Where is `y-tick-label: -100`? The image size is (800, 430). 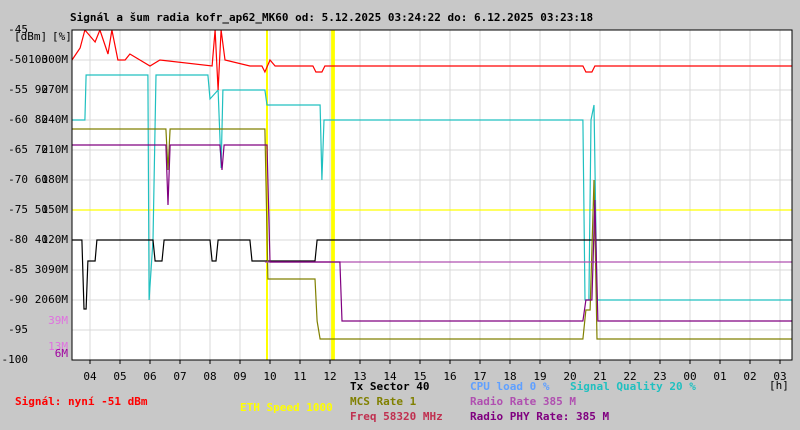 y-tick-label: -100 is located at coordinates (15, 359).